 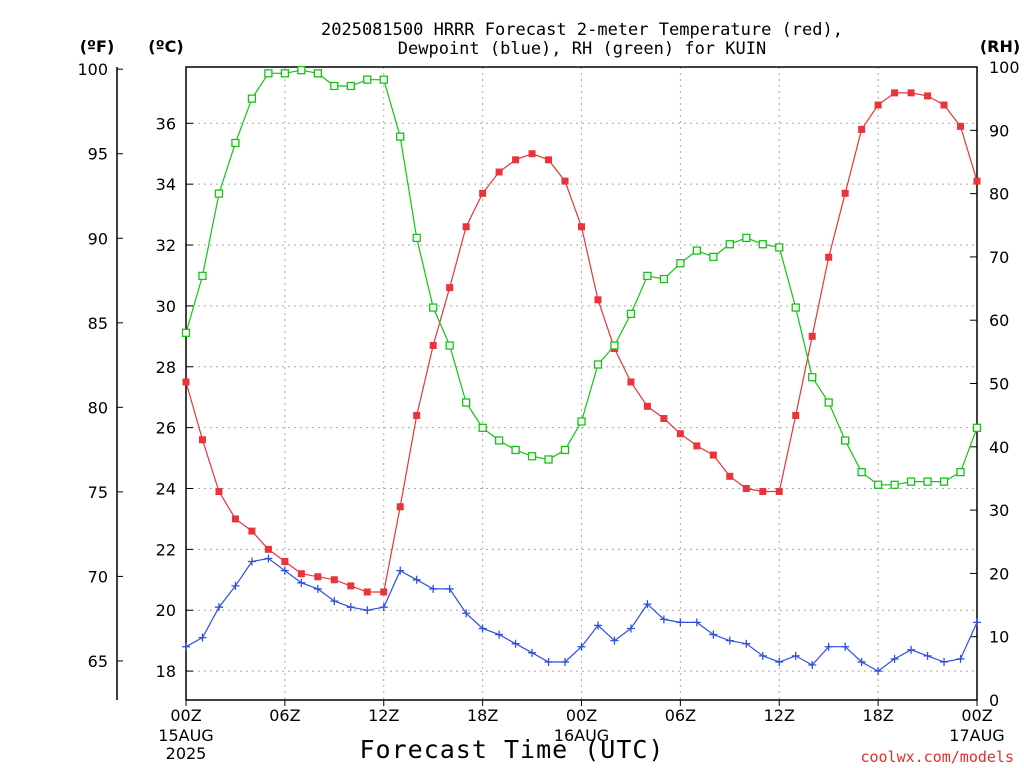 I want to click on rh-tick-label: 90, so click(x=999, y=130).